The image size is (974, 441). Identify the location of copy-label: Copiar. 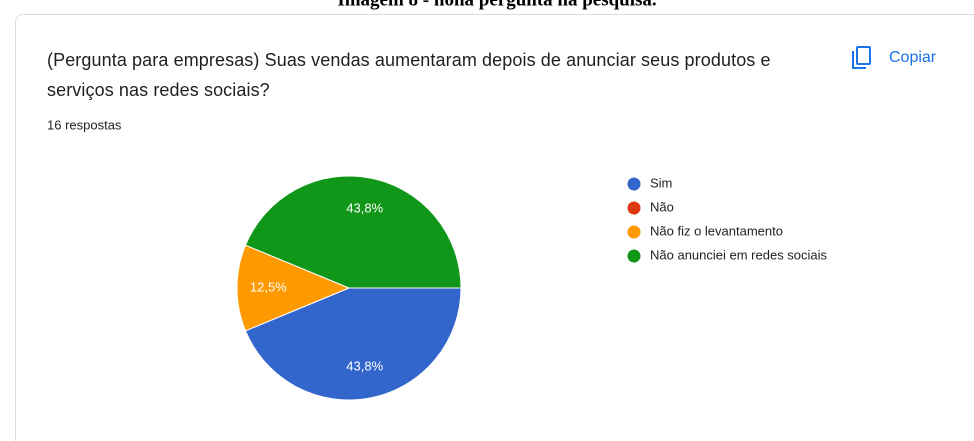
(913, 57).